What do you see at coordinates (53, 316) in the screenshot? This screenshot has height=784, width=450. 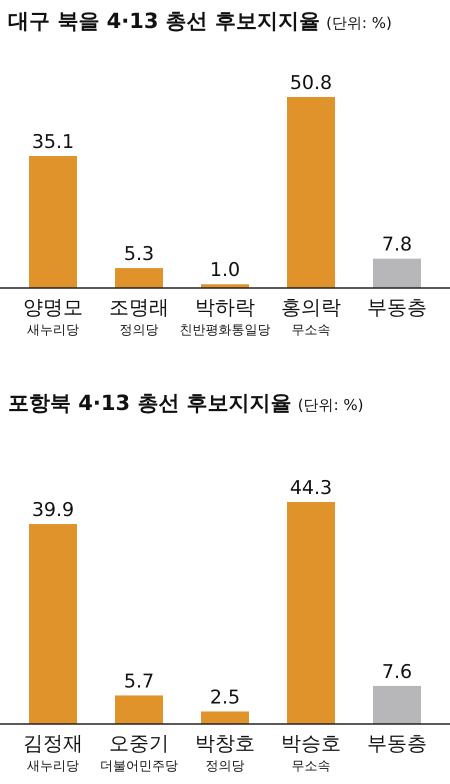 I see `x-tick-label: 양명모 새누리당` at bounding box center [53, 316].